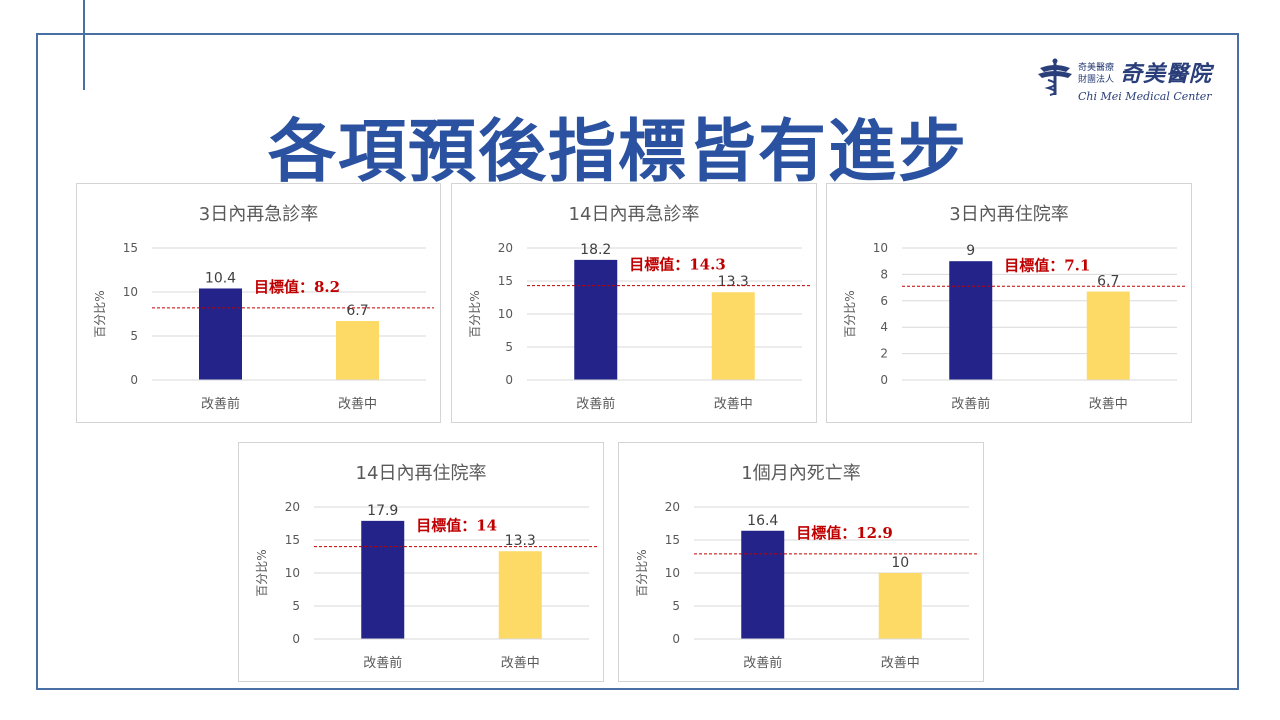 This screenshot has height=720, width=1280. I want to click on target-label: 目標值：14.3, so click(677, 265).